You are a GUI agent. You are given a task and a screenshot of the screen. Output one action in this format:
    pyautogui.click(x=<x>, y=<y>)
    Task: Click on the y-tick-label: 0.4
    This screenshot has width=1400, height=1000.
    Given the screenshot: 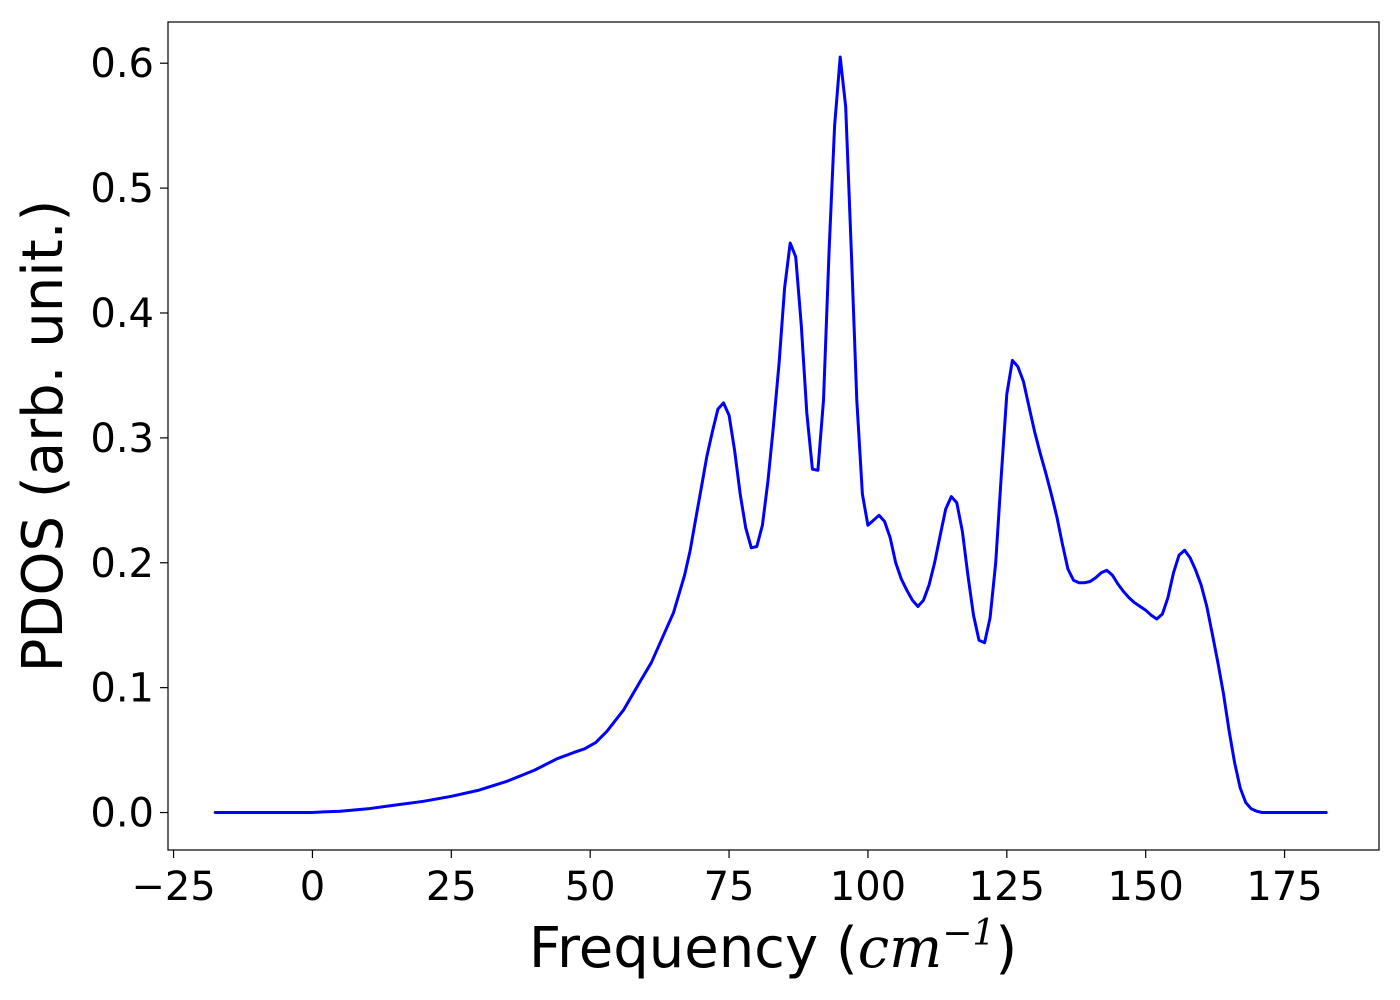 What is the action you would take?
    pyautogui.click(x=122, y=314)
    